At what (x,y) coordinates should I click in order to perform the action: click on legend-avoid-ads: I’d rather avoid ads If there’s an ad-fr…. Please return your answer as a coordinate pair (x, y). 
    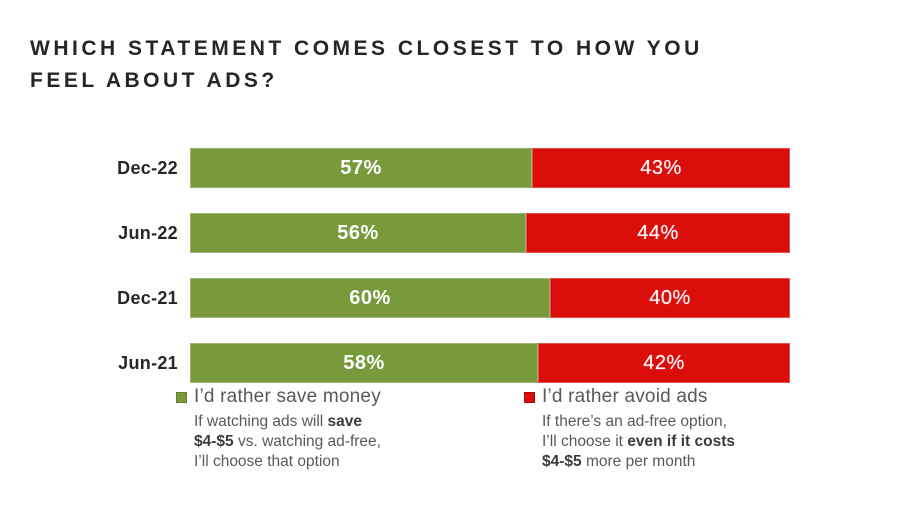
    Looking at the image, I should click on (629, 429).